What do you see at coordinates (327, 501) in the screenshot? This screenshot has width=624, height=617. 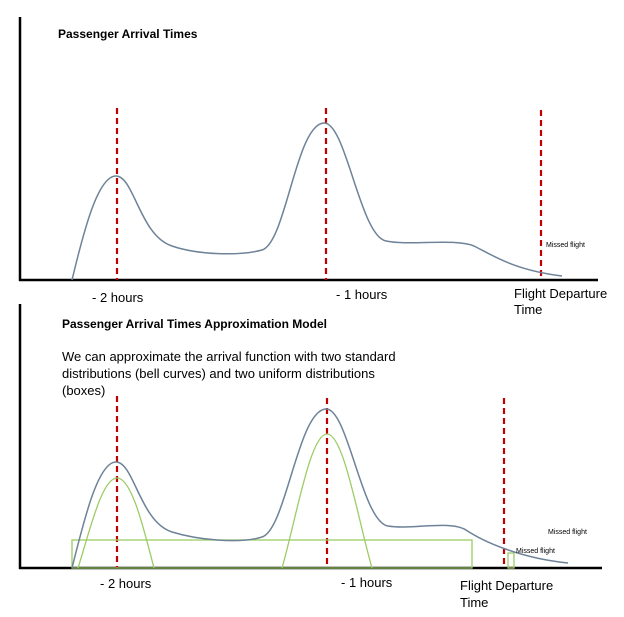 I see `bell-curve-one-hour` at bounding box center [327, 501].